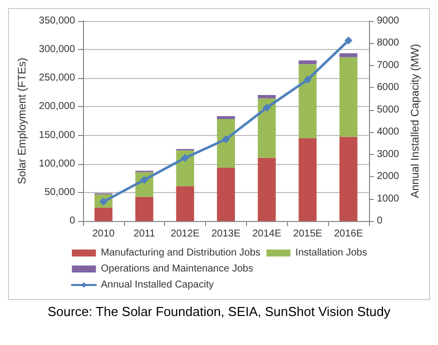 This screenshot has height=345, width=438. What do you see at coordinates (349, 234) in the screenshot?
I see `x-tick-label: 2016E` at bounding box center [349, 234].